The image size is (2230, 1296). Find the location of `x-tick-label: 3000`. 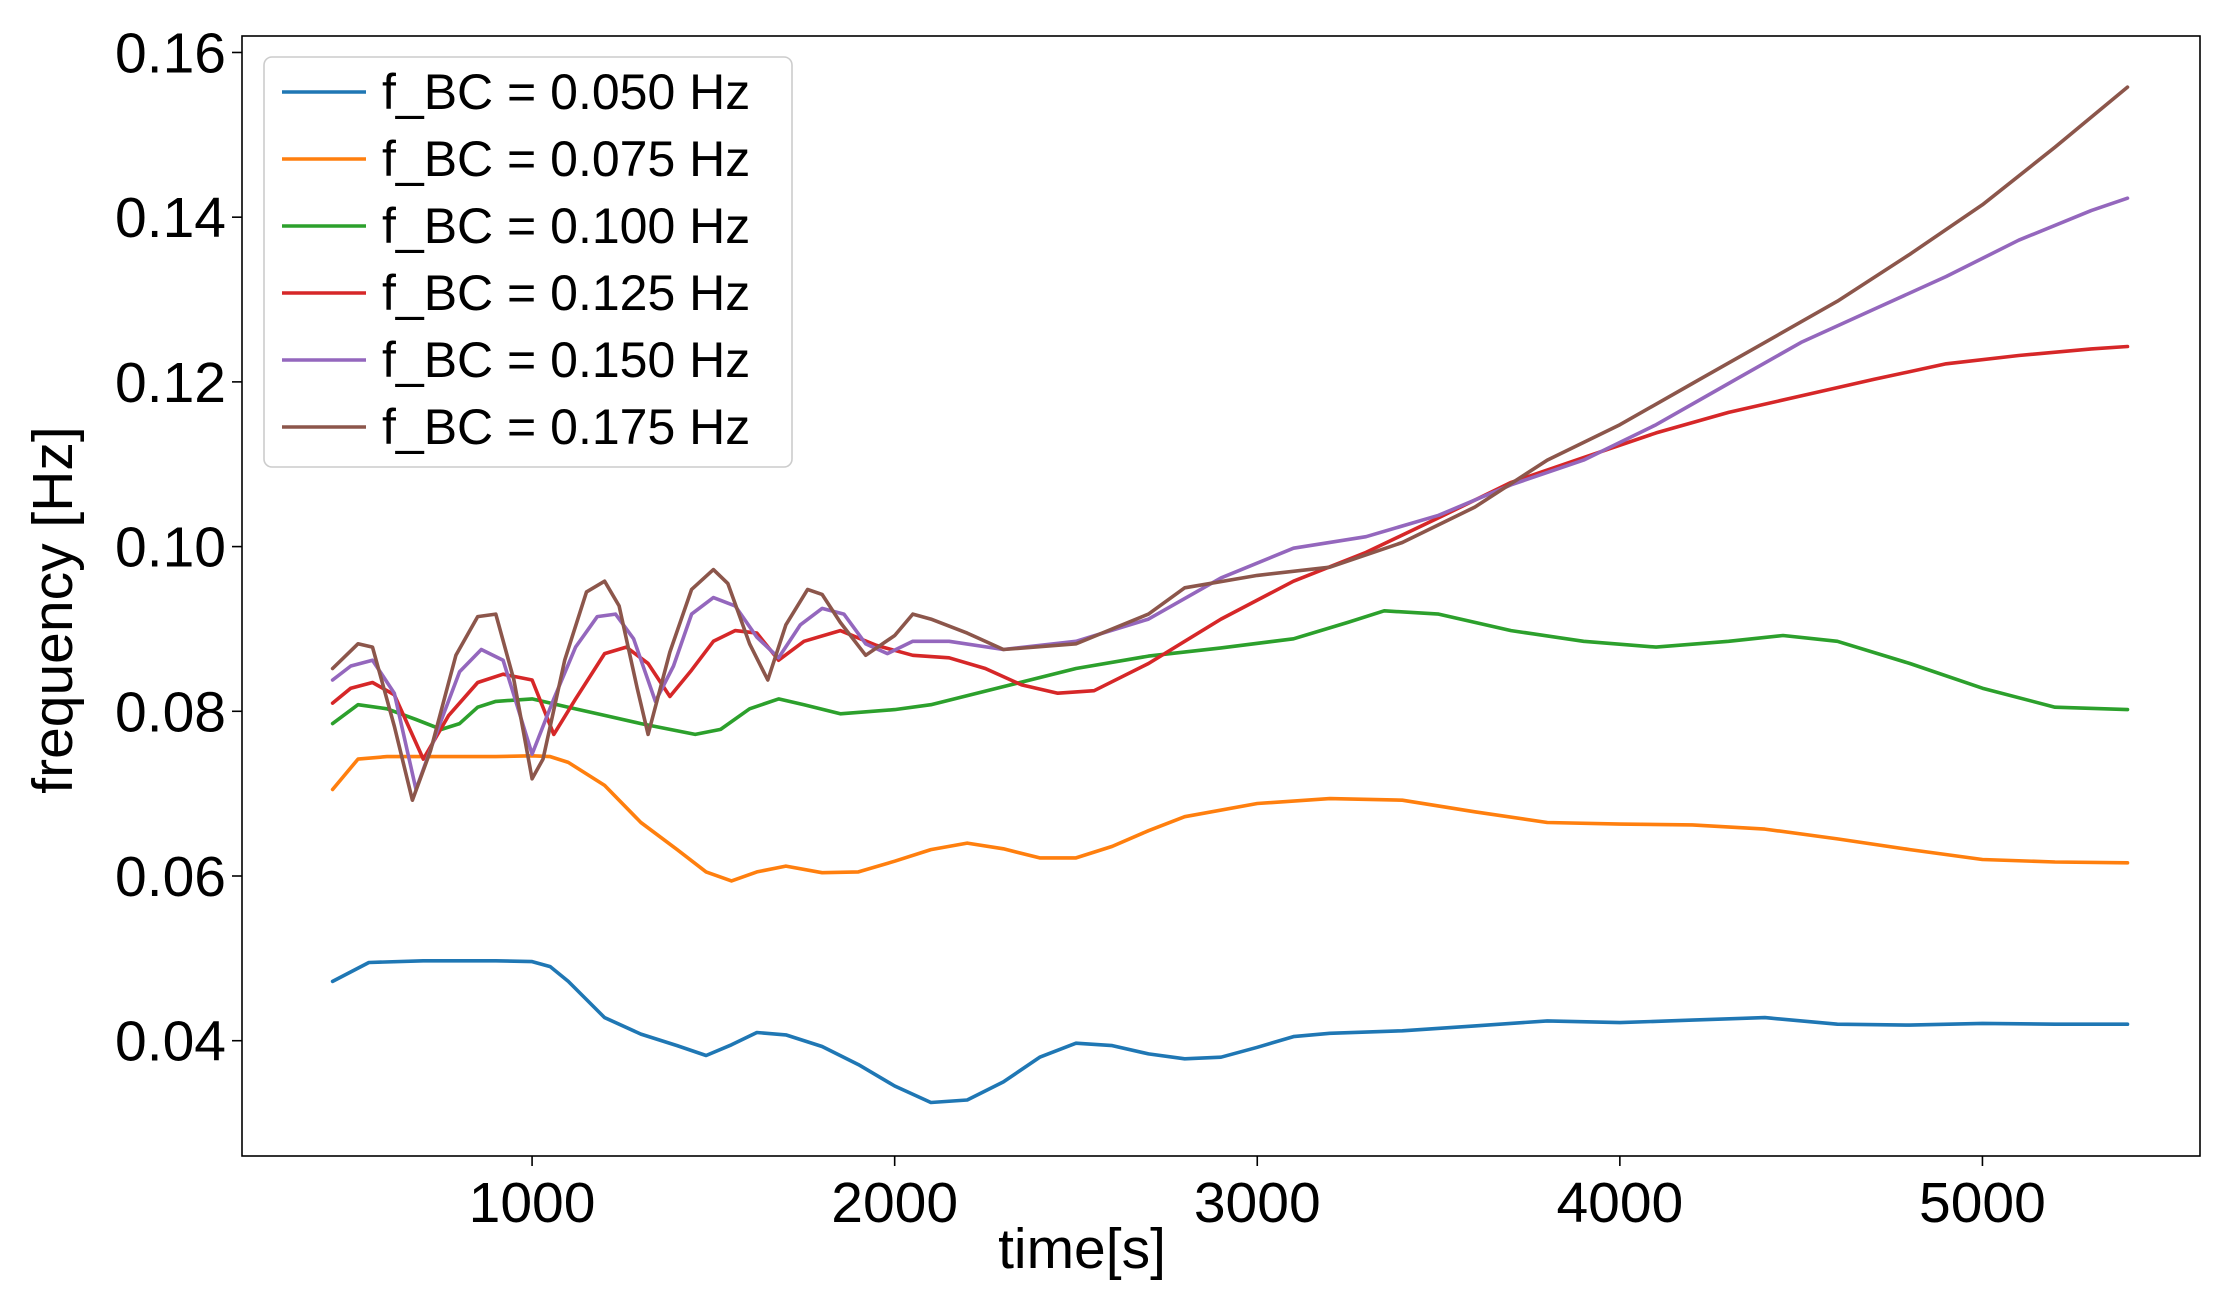

x-tick-label: 3000 is located at coordinates (1257, 1203).